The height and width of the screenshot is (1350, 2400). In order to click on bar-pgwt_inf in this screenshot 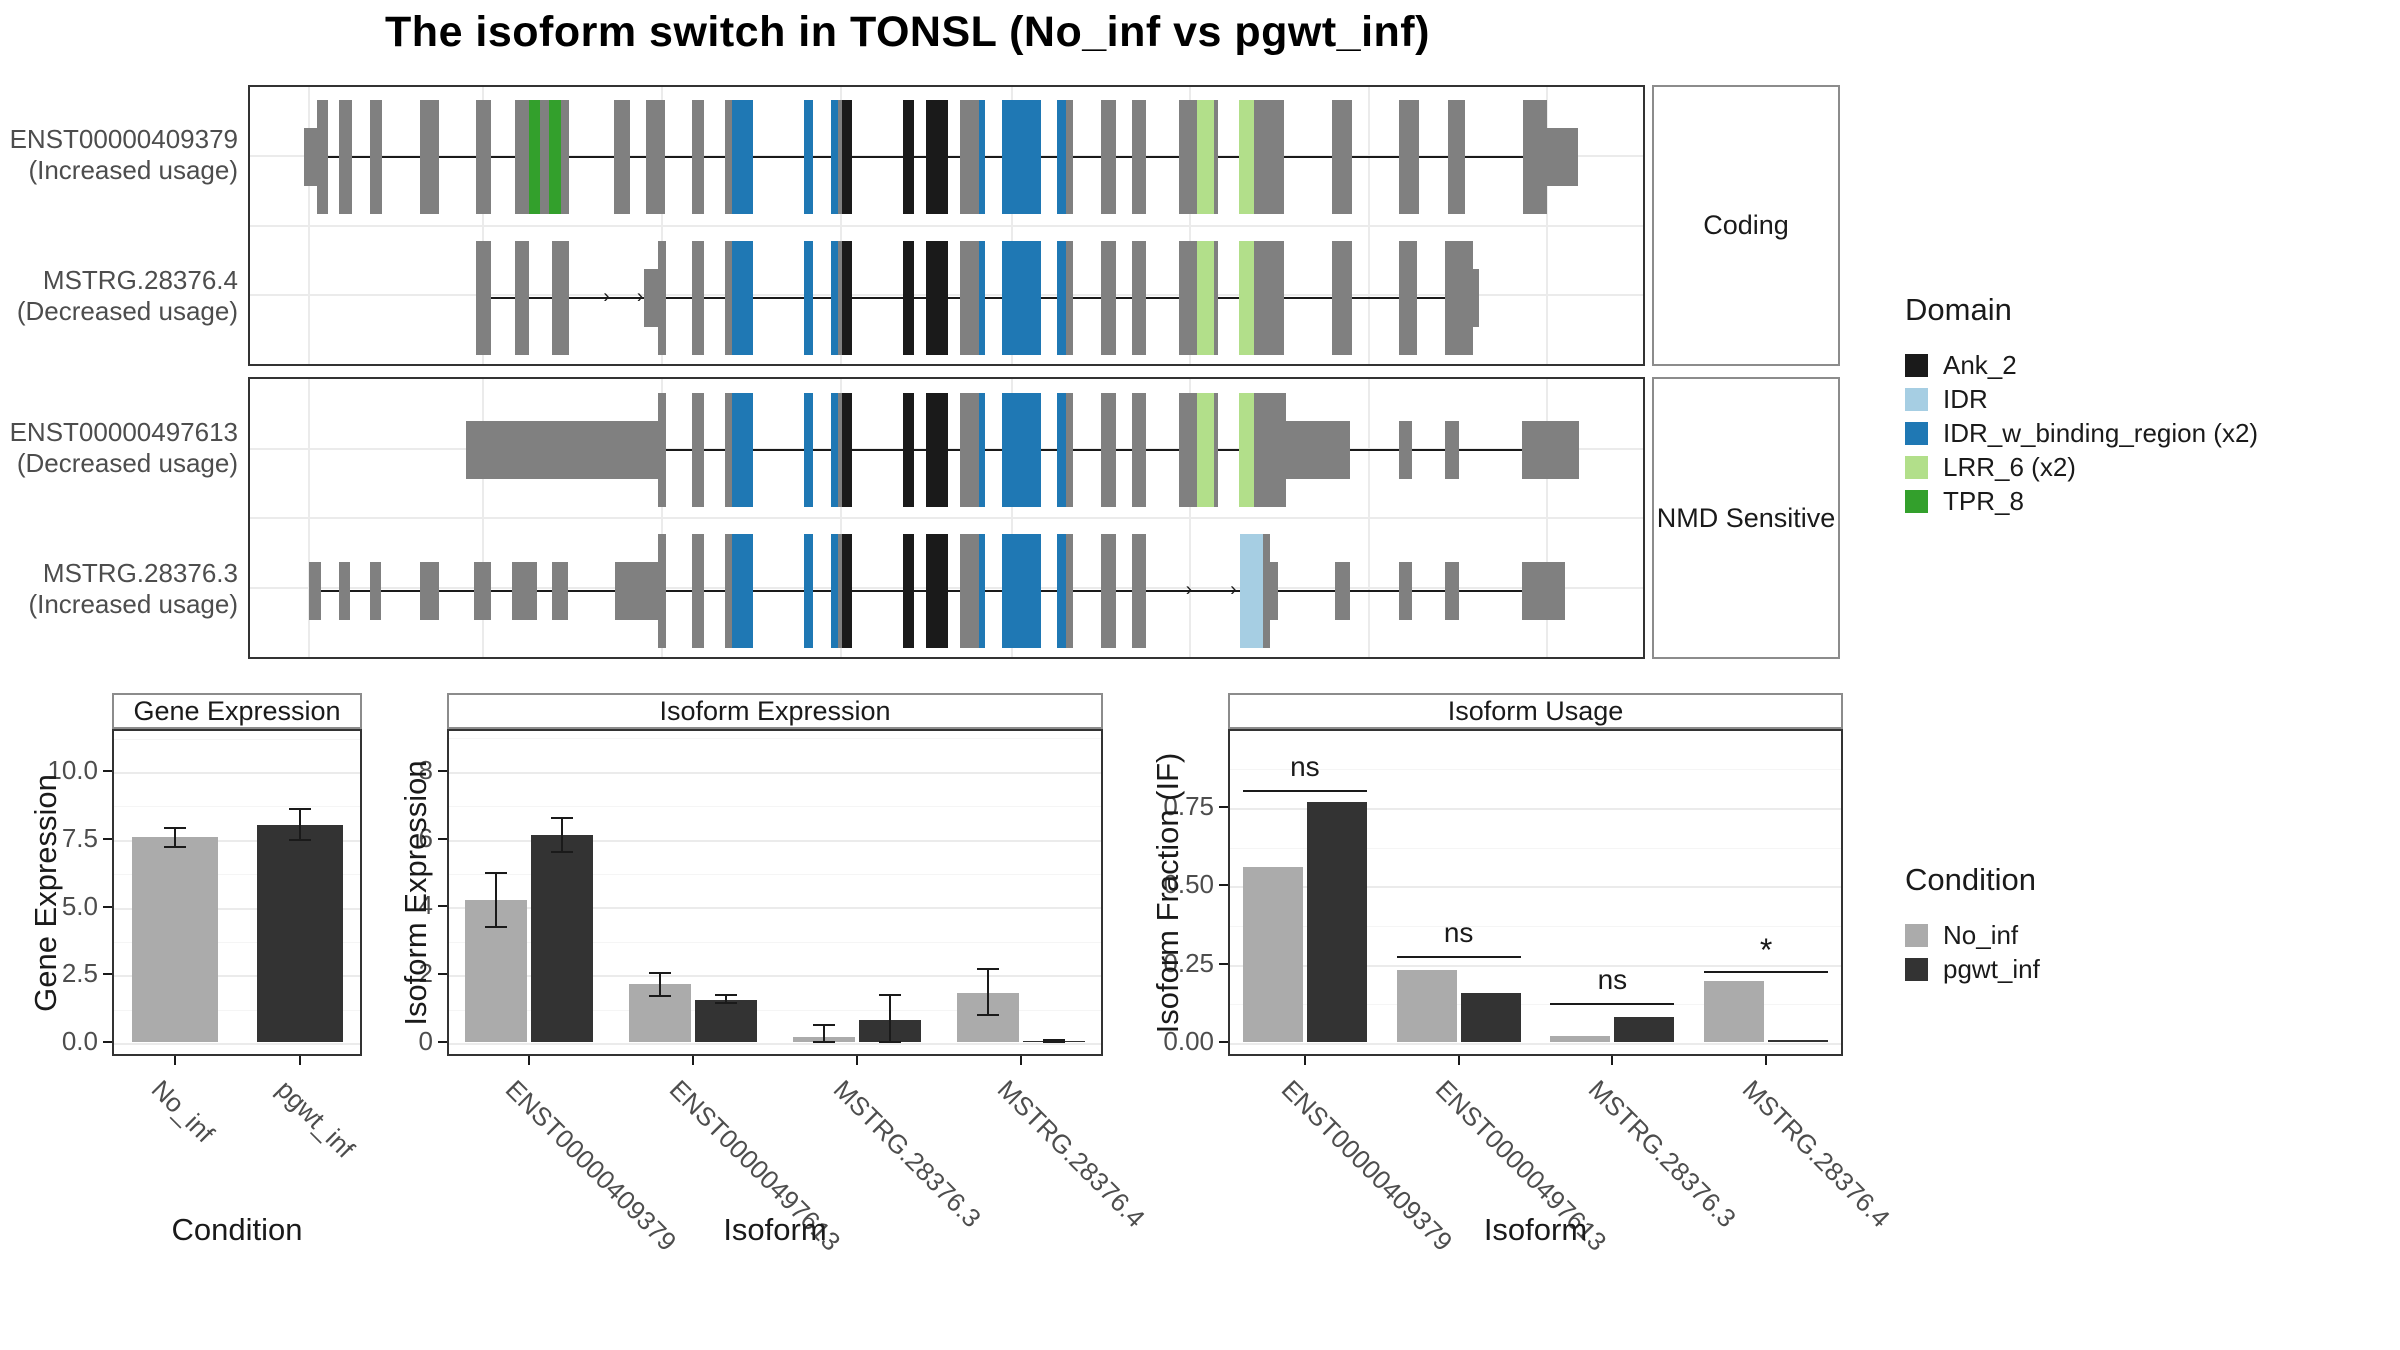, I will do `click(1336, 922)`.